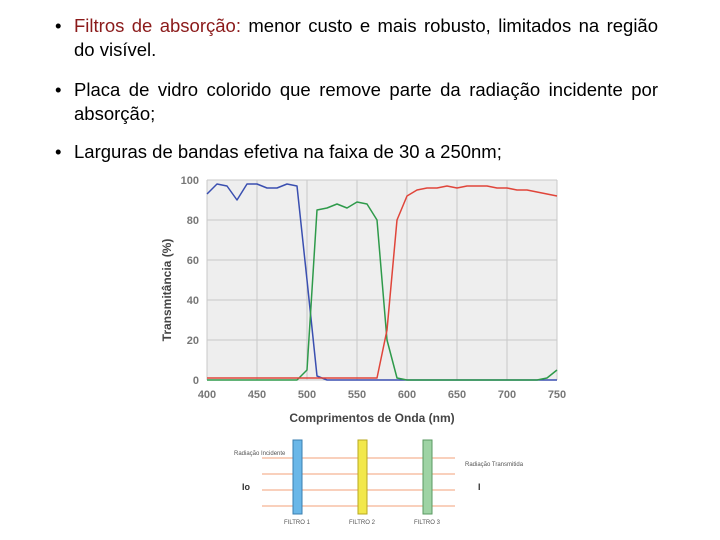 This screenshot has width=720, height=540. I want to click on y-tick-label: 80, so click(193, 221).